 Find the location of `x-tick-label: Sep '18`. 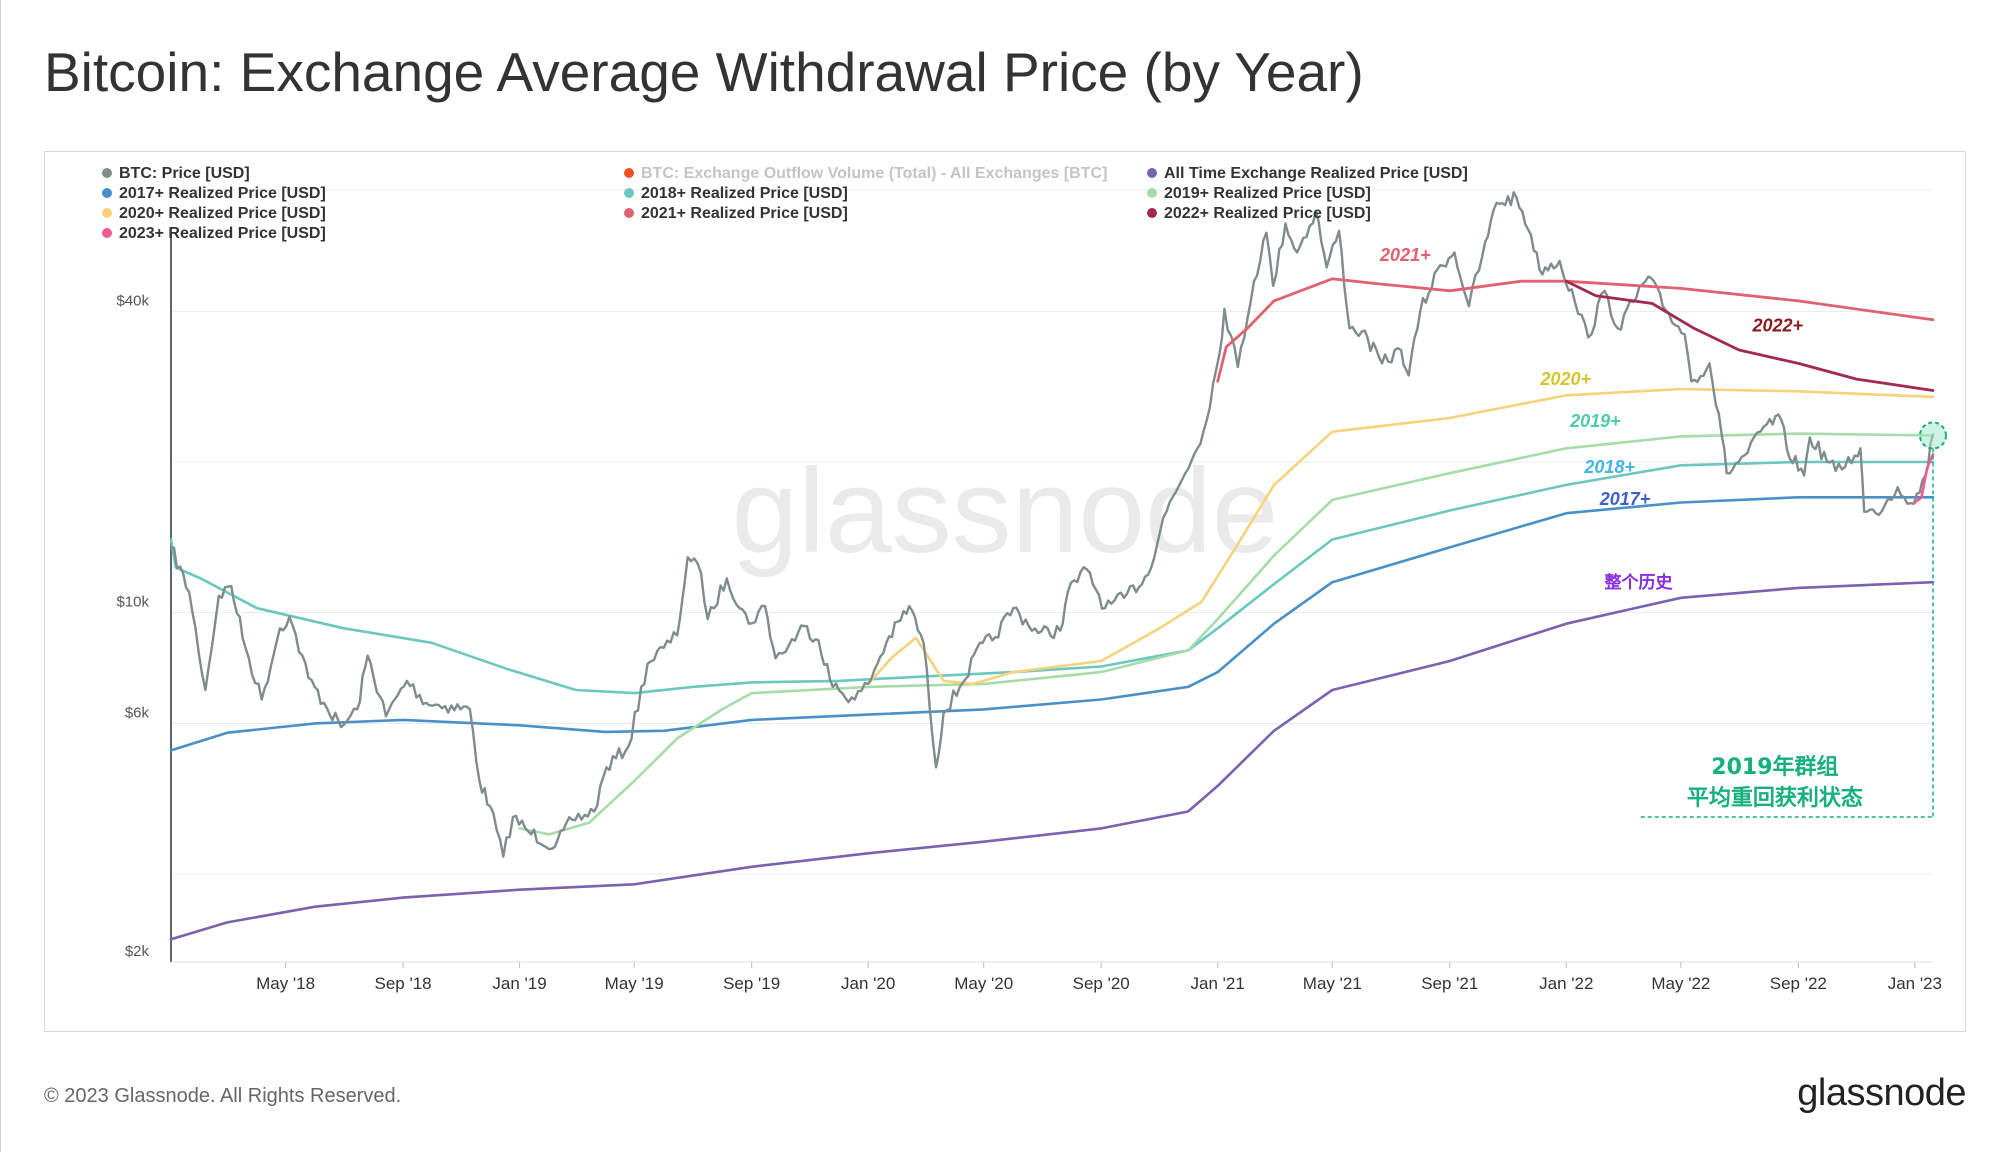

x-tick-label: Sep '18 is located at coordinates (402, 983).